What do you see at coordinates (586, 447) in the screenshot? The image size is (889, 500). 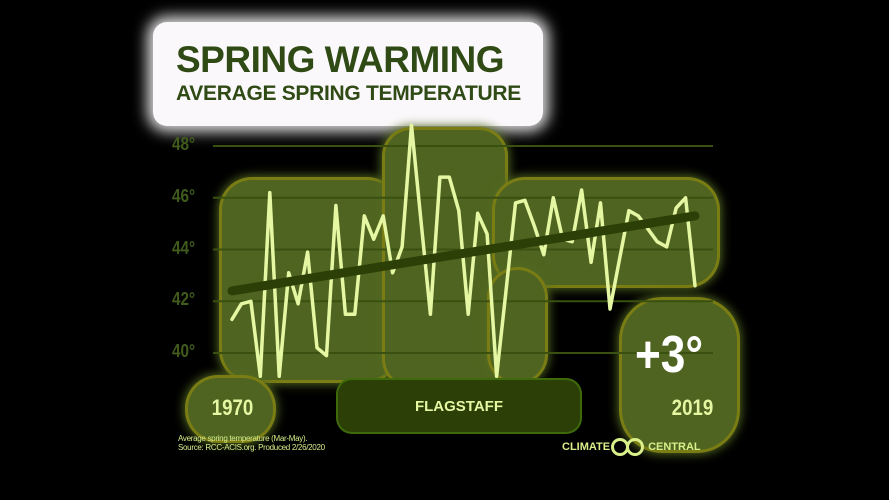 I see `brand-left-text: CLIMATE` at bounding box center [586, 447].